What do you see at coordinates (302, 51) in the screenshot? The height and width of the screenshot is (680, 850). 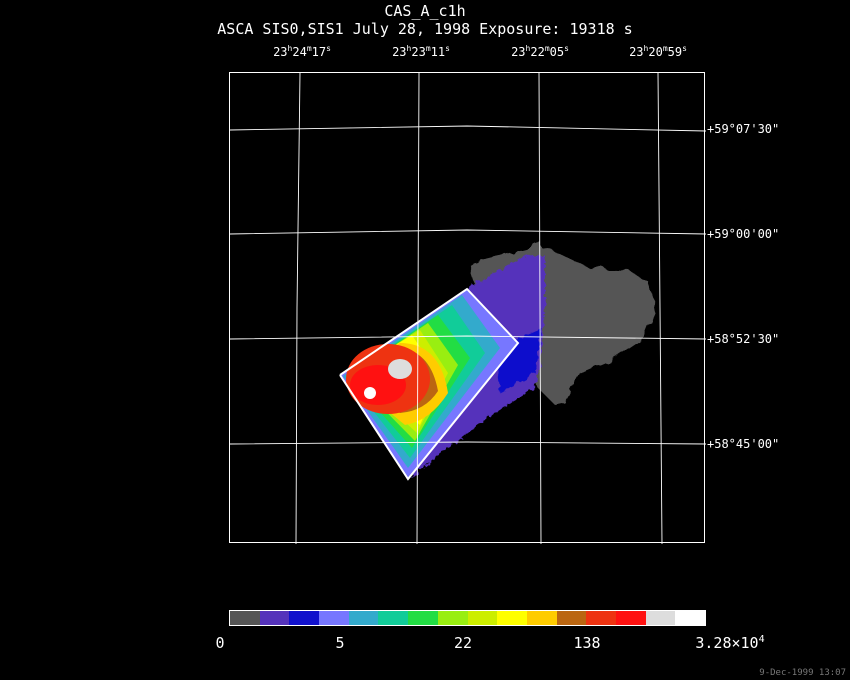 I see `ra-label-1: 23h24m17s` at bounding box center [302, 51].